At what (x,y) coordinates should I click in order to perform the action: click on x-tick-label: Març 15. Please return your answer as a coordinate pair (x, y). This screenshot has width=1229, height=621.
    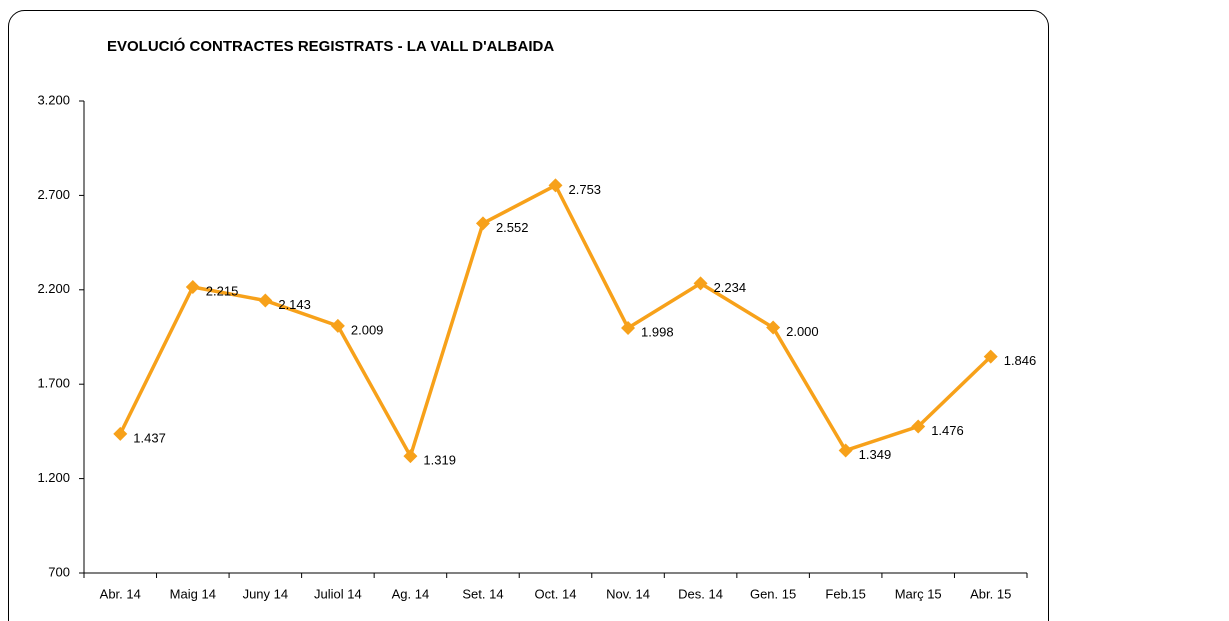
    Looking at the image, I should click on (918, 593).